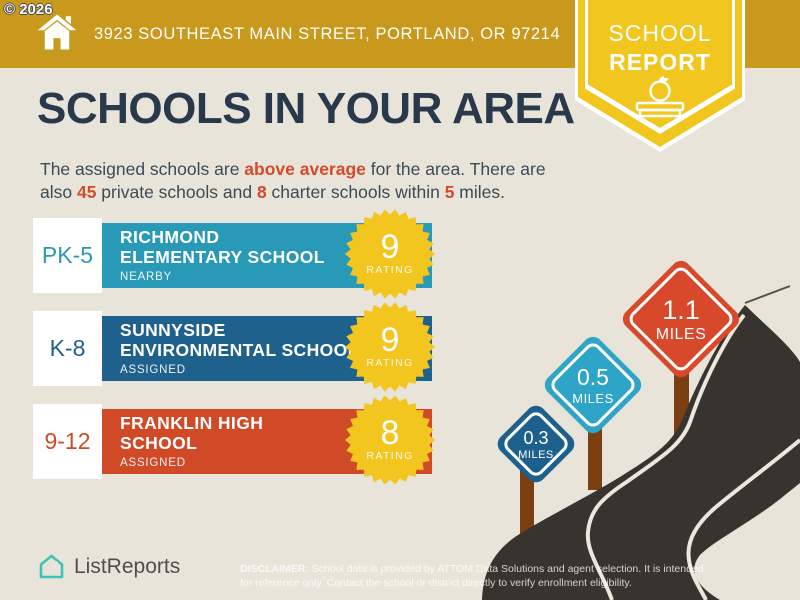  I want to click on school-name: RICHMOND ELEMENTARY SCHOOL, so click(222, 247).